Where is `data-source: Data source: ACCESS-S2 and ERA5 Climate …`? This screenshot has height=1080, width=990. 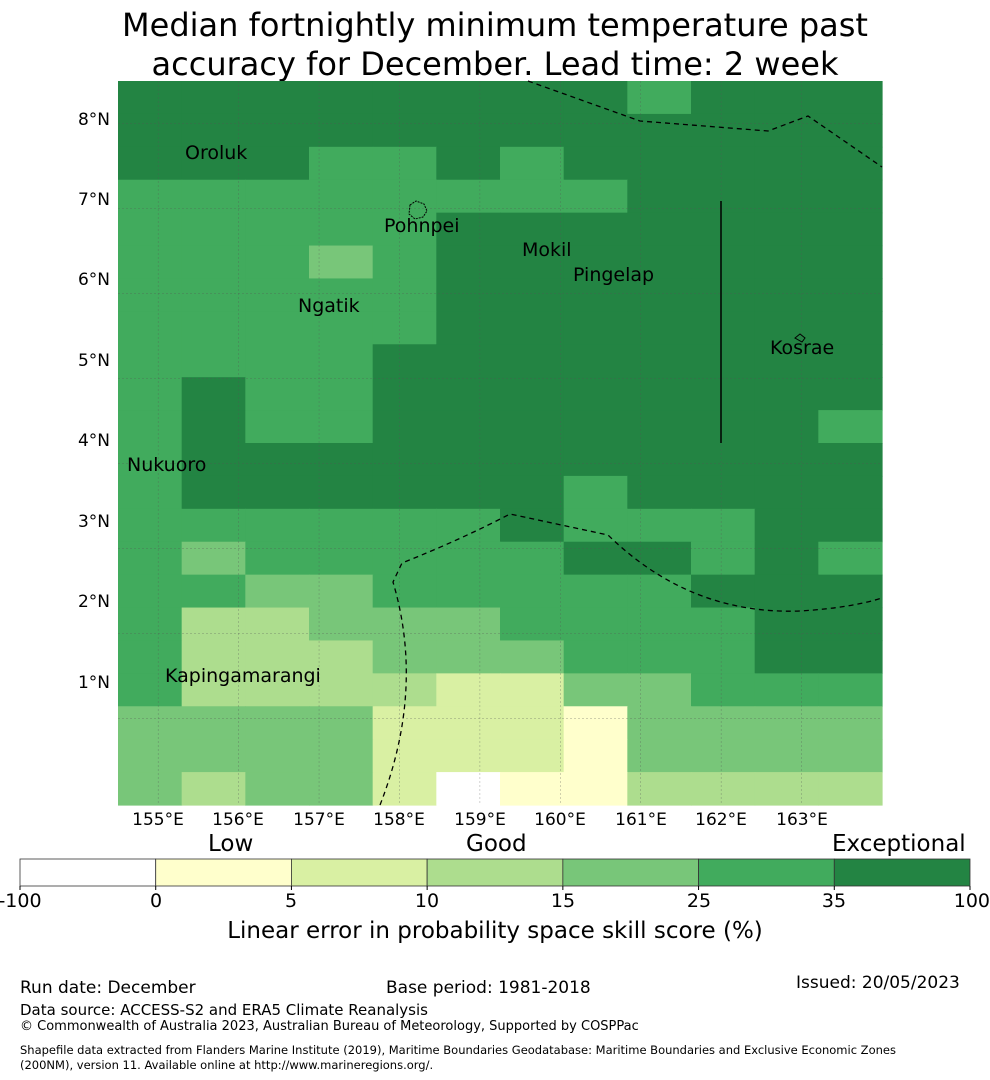 data-source: Data source: ACCESS-S2 and ERA5 Climate … is located at coordinates (224, 1010).